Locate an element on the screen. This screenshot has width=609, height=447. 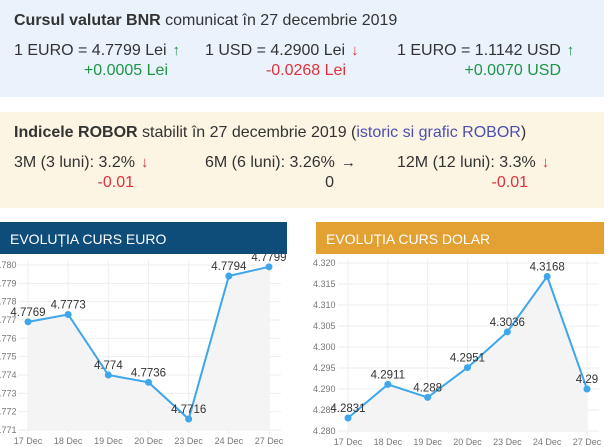
rate-label: 1 USD = 4.2900 Lei is located at coordinates (275, 50).